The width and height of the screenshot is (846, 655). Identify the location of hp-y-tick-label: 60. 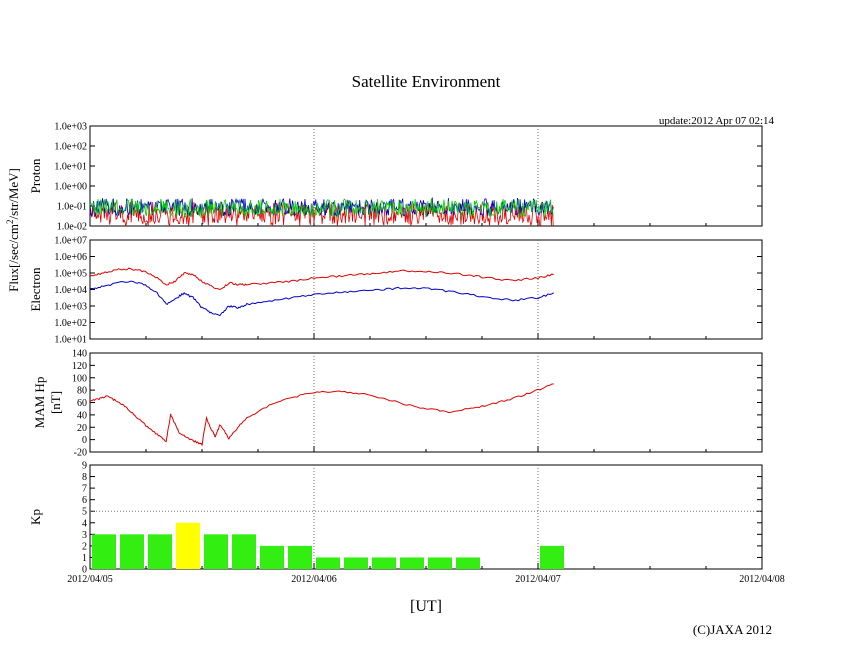
(82, 403).